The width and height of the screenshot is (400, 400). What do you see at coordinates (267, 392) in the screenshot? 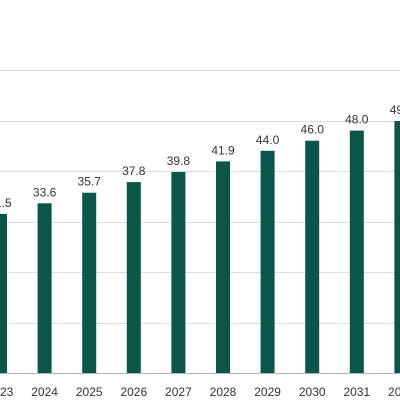
I see `x-tick-label-2029: 2029` at bounding box center [267, 392].